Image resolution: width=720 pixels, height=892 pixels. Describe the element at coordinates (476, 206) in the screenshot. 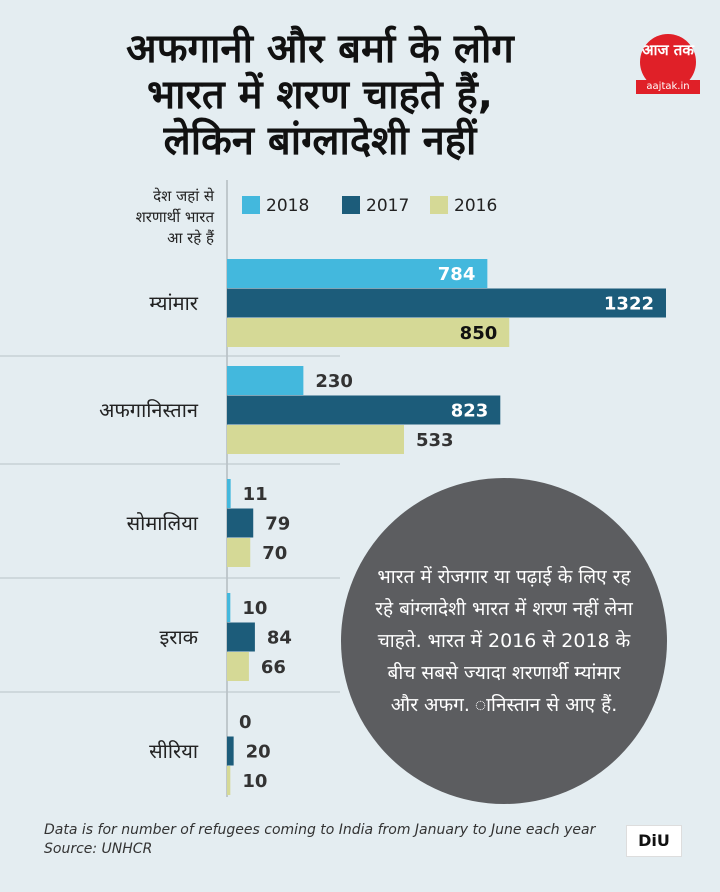

I see `legend-label-2016: 2016` at that location.